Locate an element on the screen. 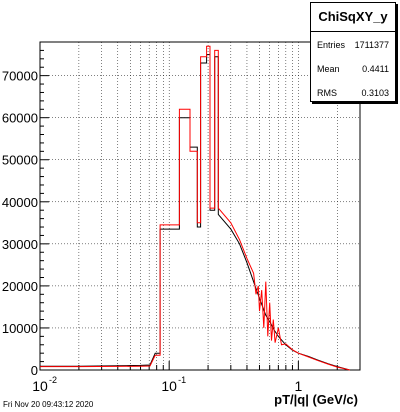 This screenshot has width=400, height=412. x-axis-label: pT/|q| (GeV/c) is located at coordinates (316, 399).